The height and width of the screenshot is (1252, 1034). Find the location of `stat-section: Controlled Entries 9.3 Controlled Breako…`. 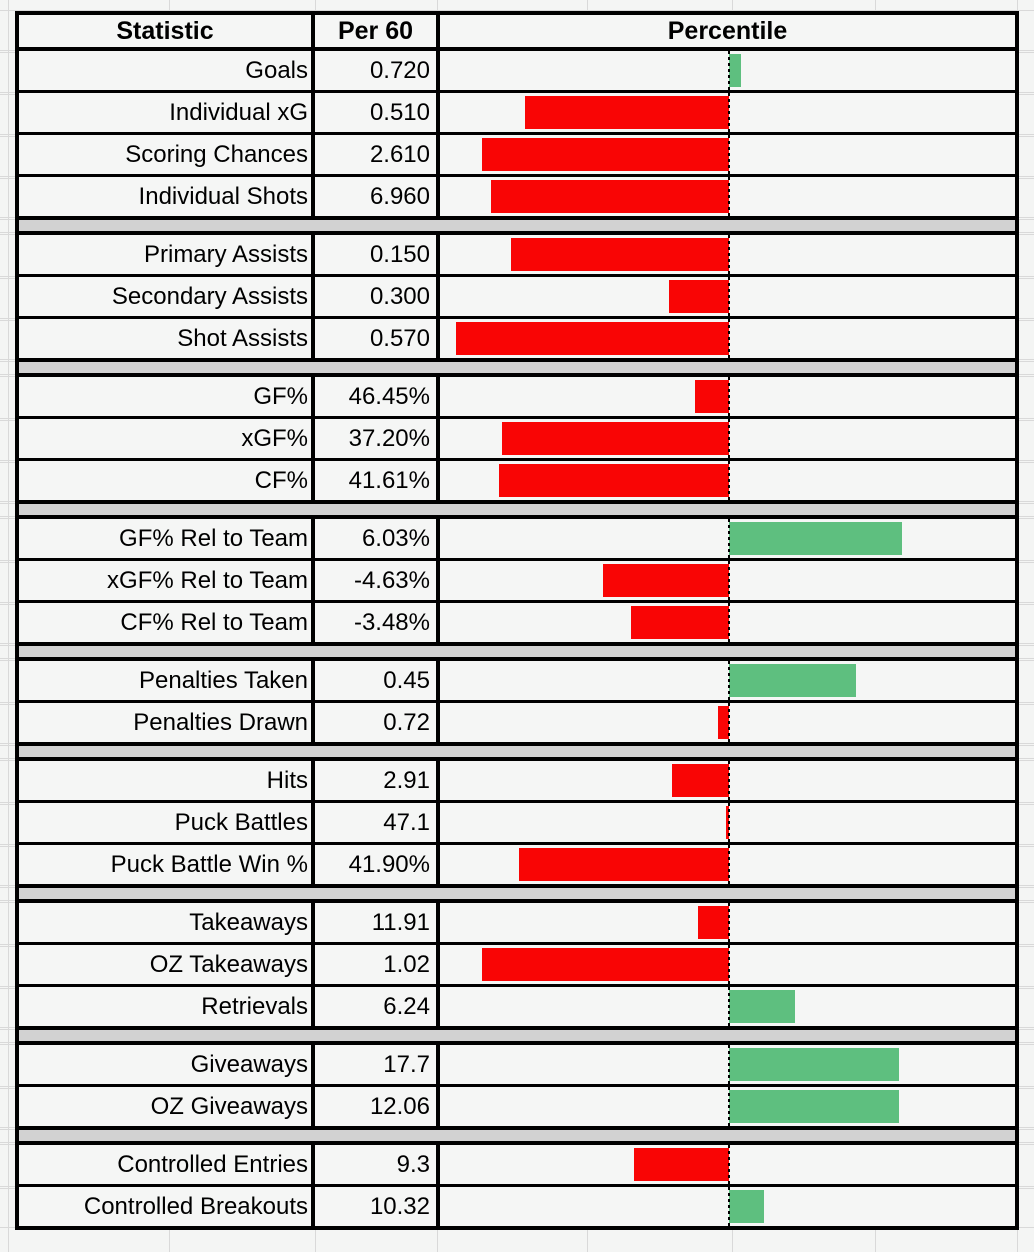

stat-section: Controlled Entries 9.3 Controlled Breako… is located at coordinates (517, 1185).